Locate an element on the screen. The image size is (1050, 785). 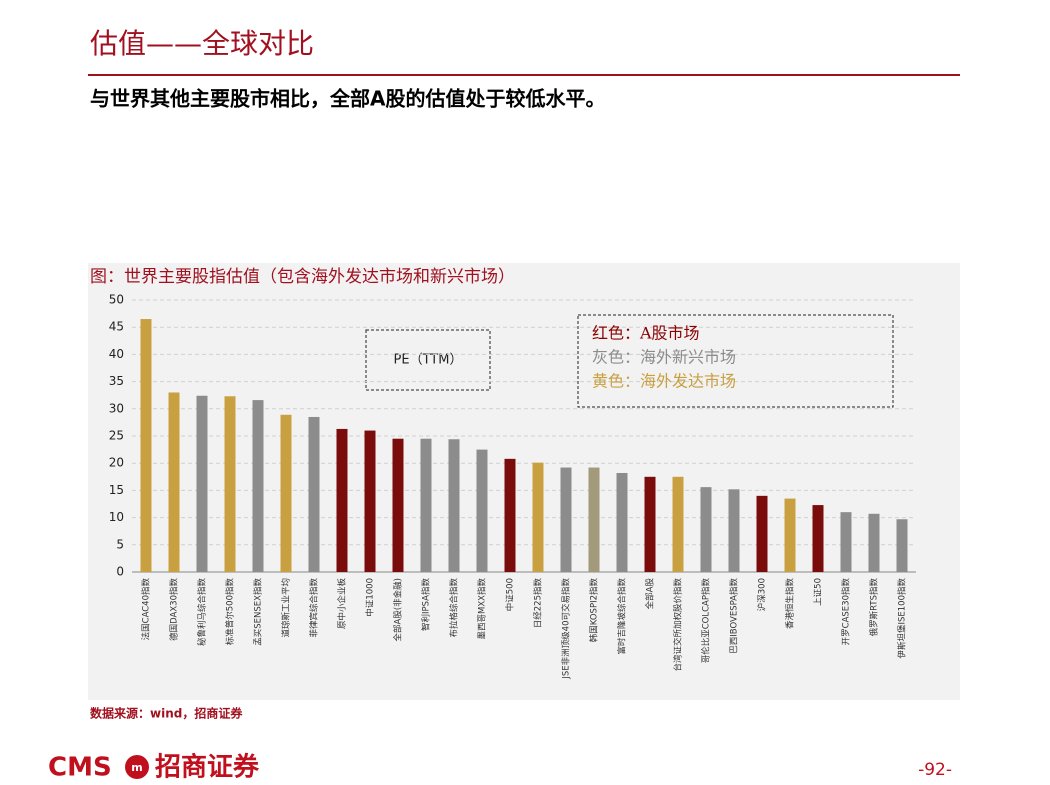
y-tick-label: 15 is located at coordinates (116, 490).